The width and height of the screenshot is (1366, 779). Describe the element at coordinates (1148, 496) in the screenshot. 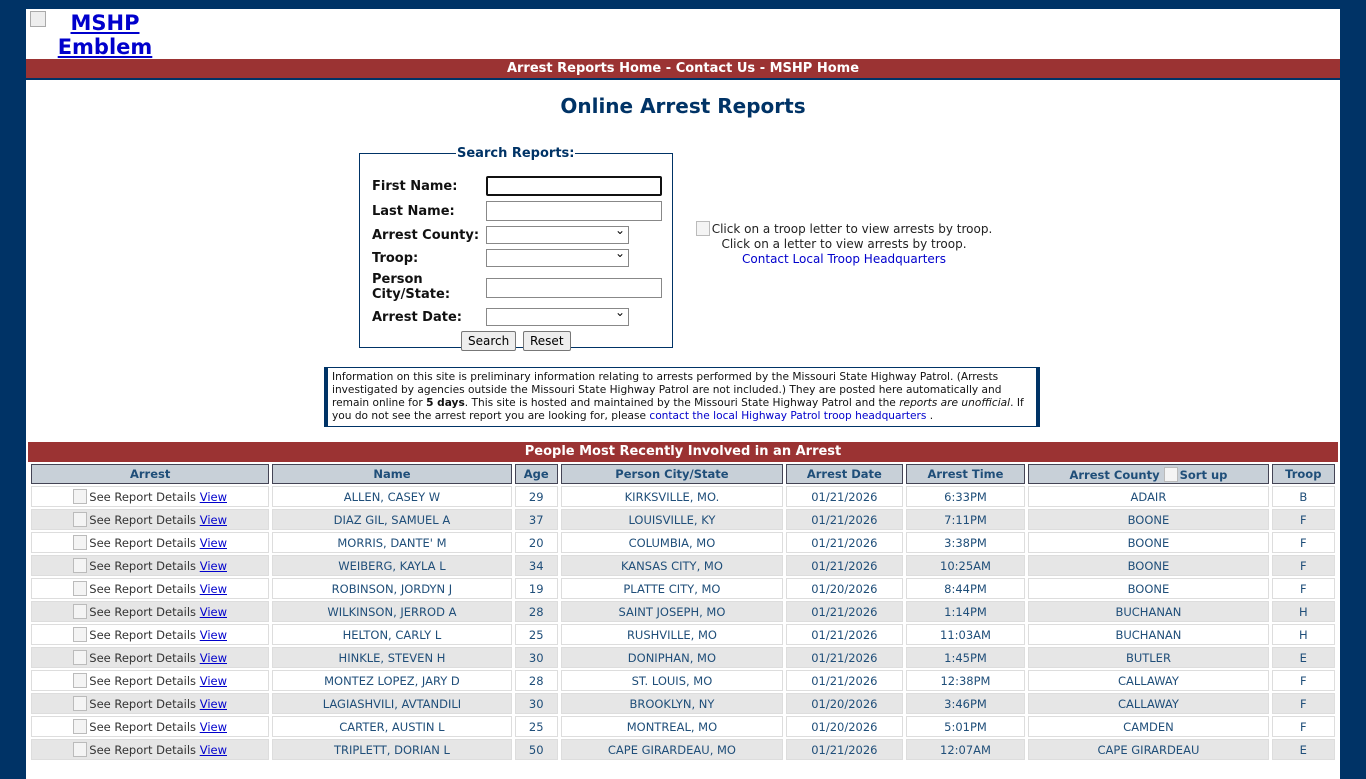

I see `cell-arrest-county: ADAIR` at that location.